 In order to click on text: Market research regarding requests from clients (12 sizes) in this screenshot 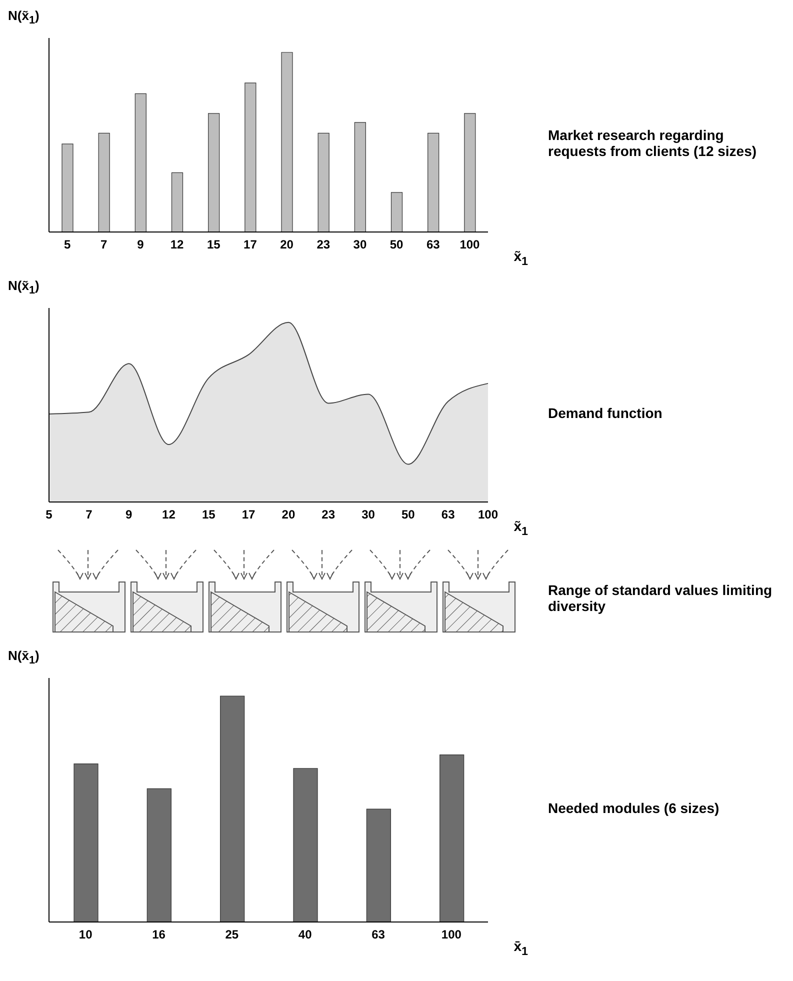, I will do `click(653, 143)`.